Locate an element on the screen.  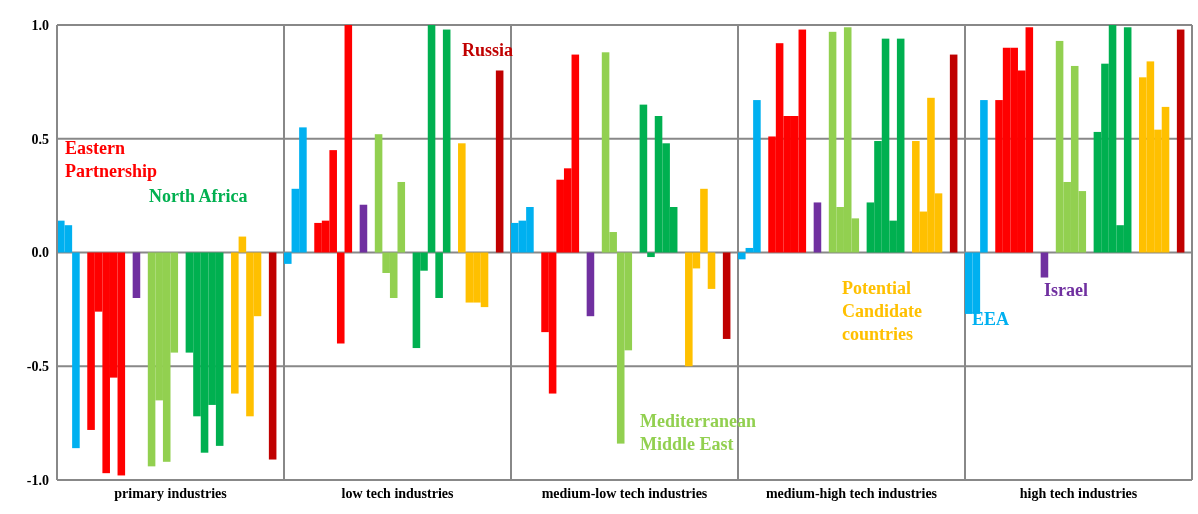
x-tick-label: medium-high tech industries is located at coordinates (851, 493).